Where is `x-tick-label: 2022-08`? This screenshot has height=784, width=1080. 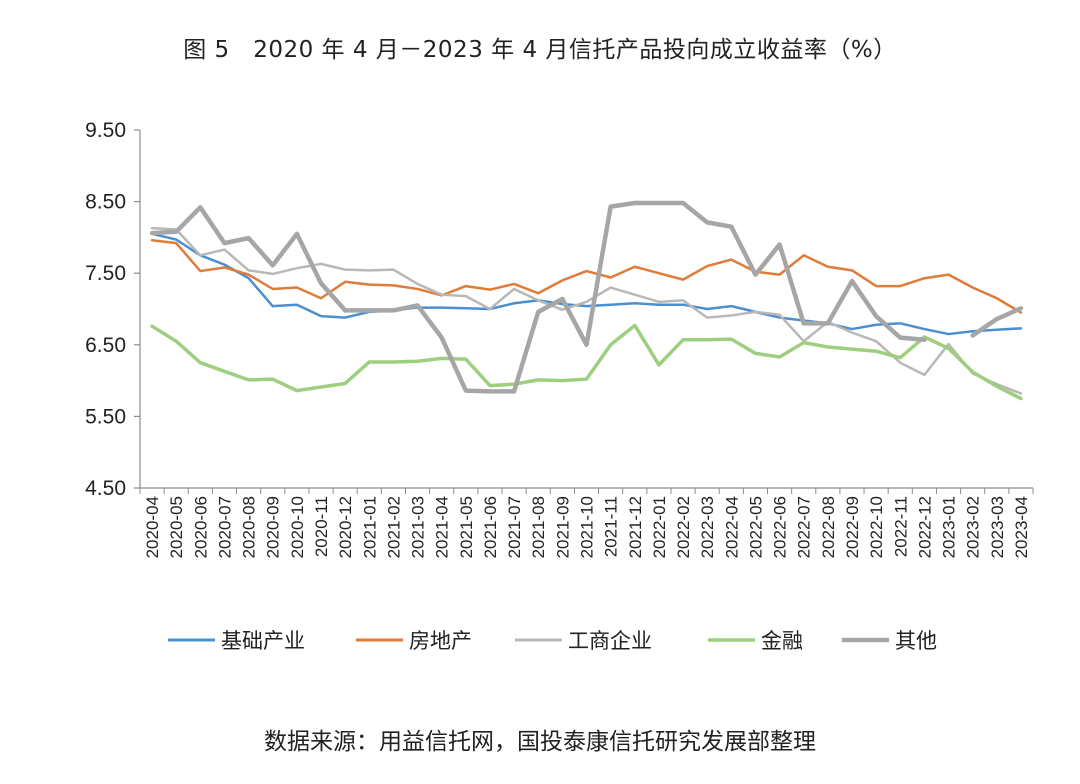
x-tick-label: 2022-08 is located at coordinates (828, 527).